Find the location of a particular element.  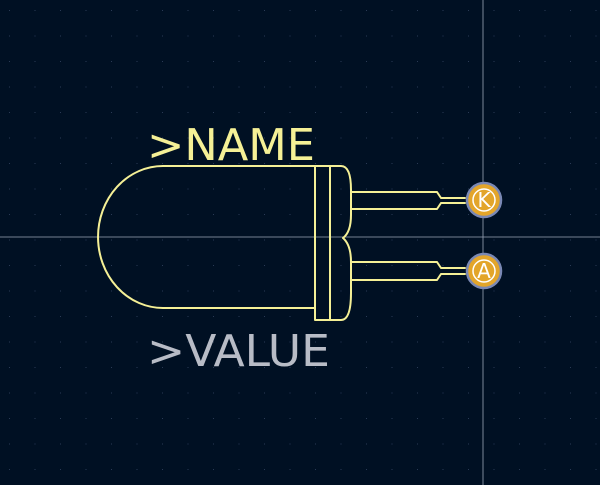

pad-a-copper is located at coordinates (484, 271).